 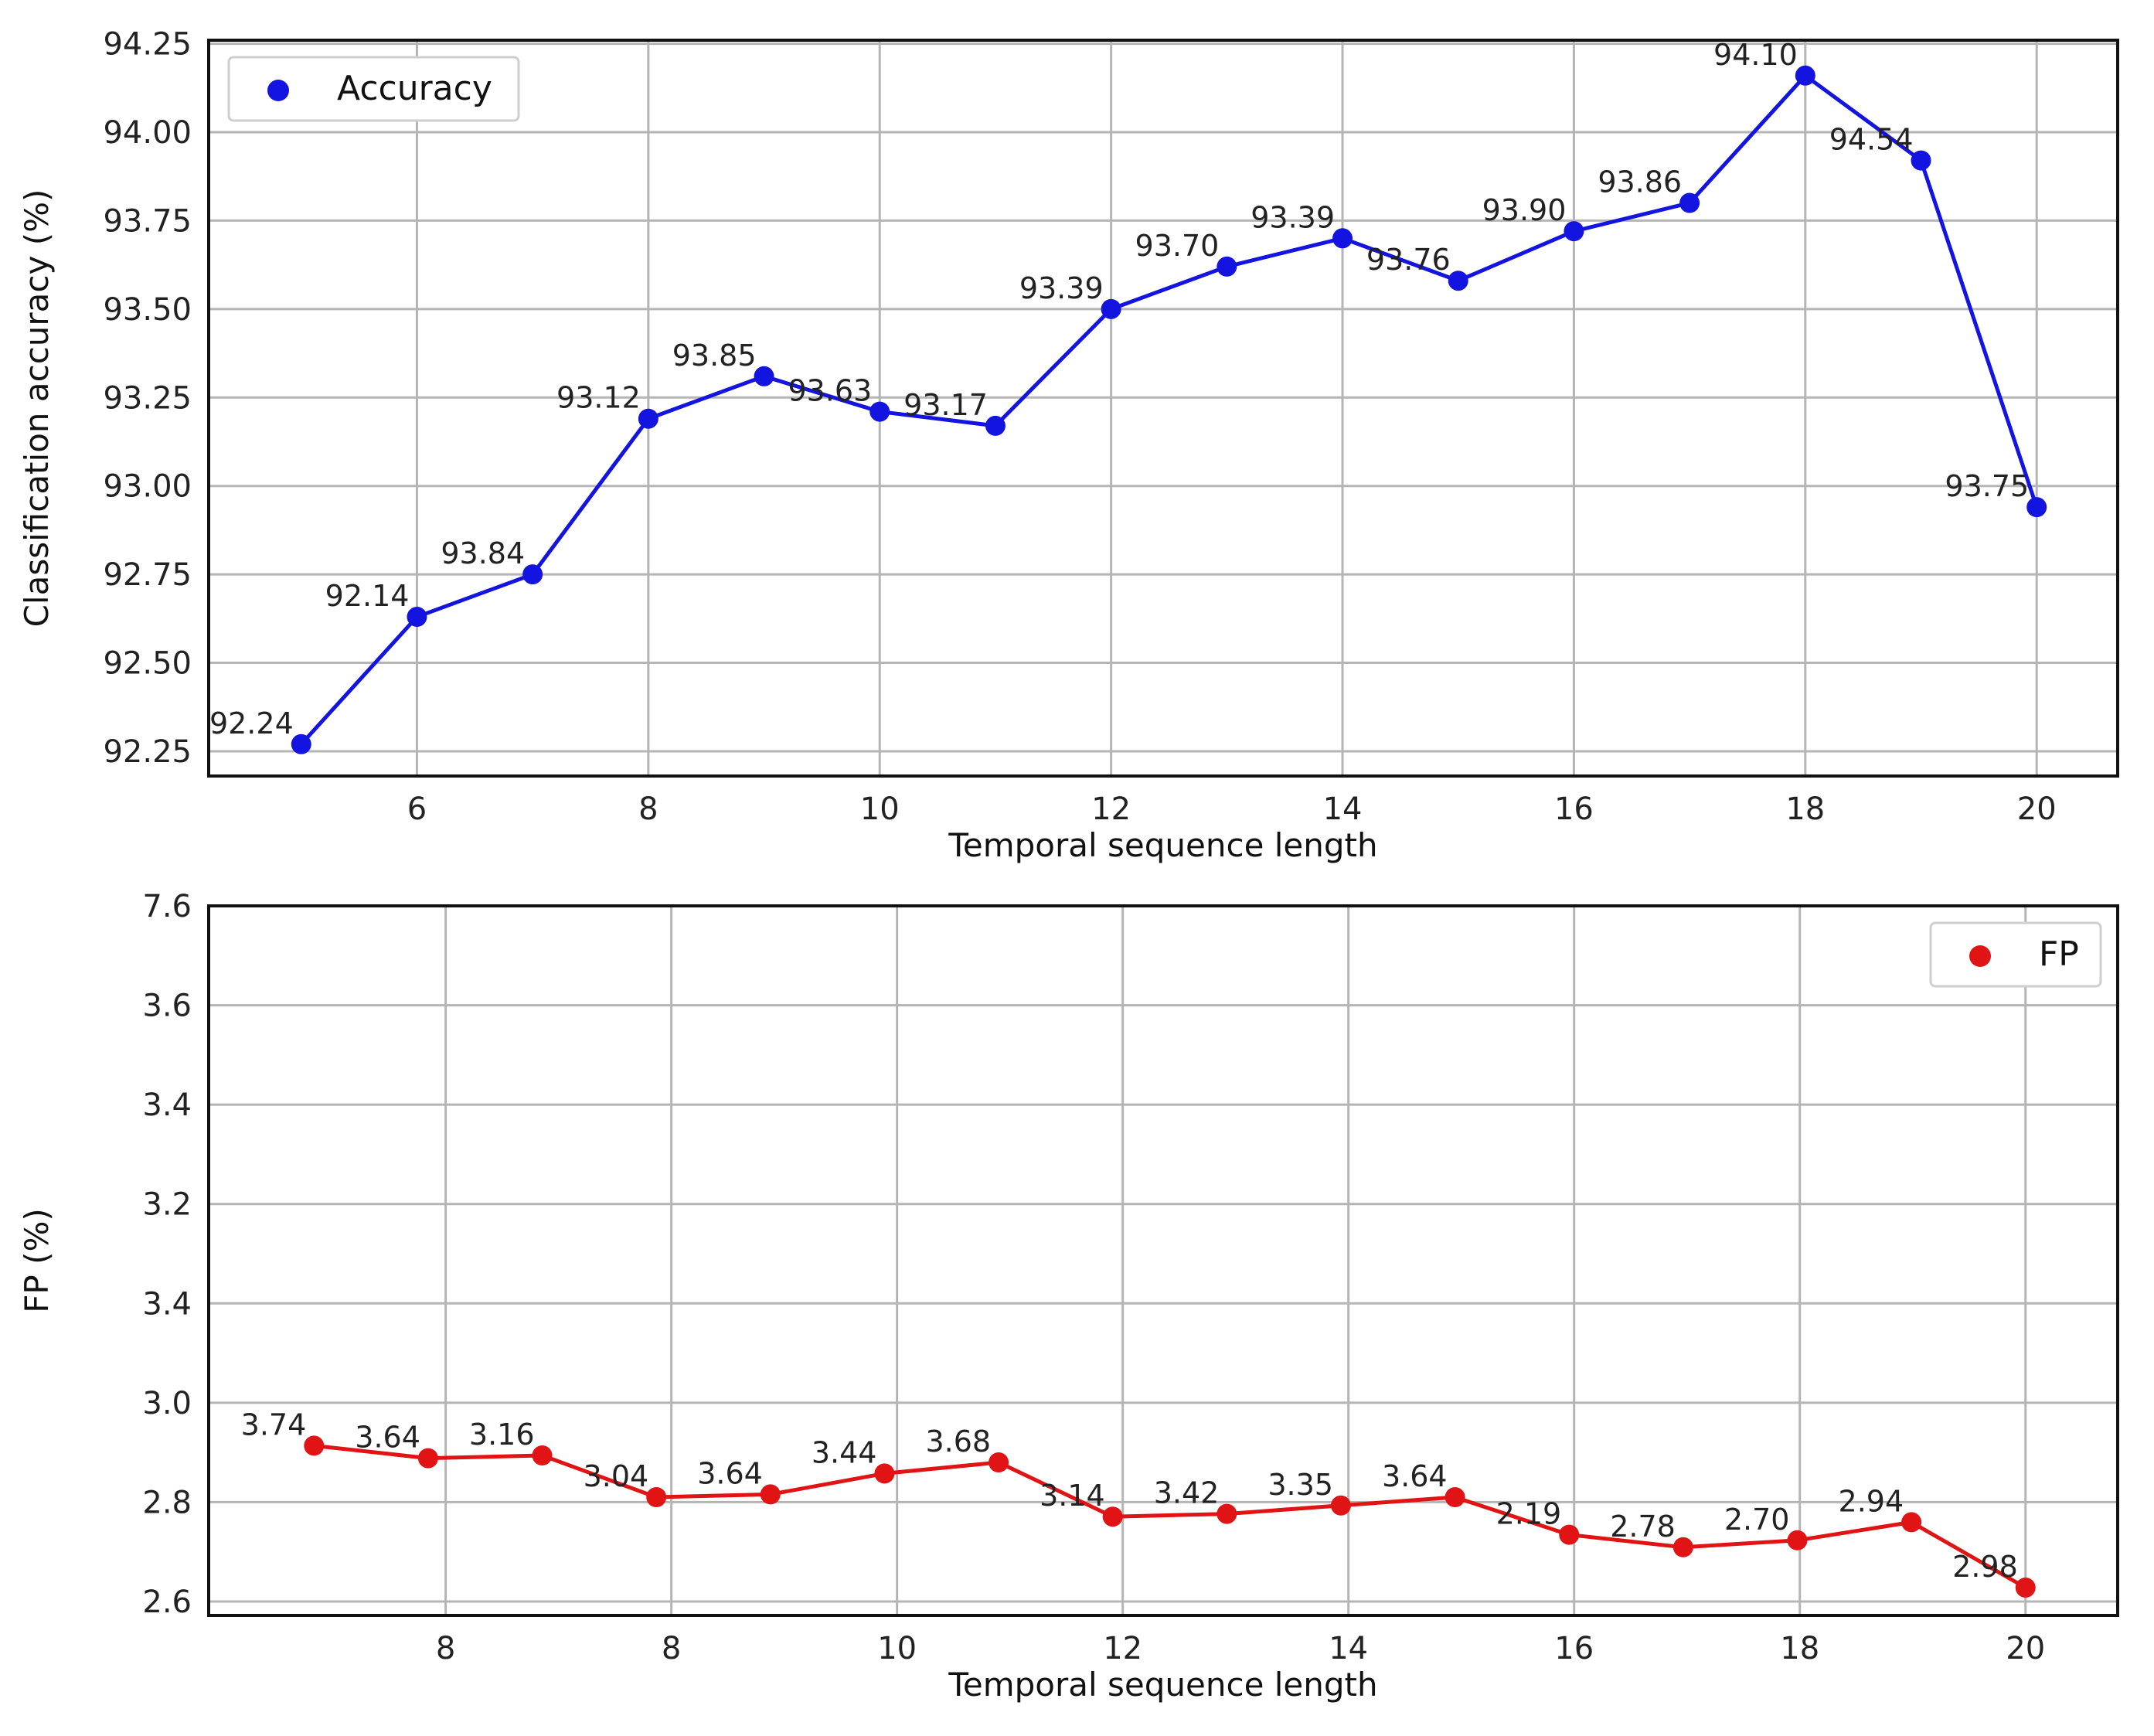 I want to click on data-label: 93.76, so click(x=1408, y=260).